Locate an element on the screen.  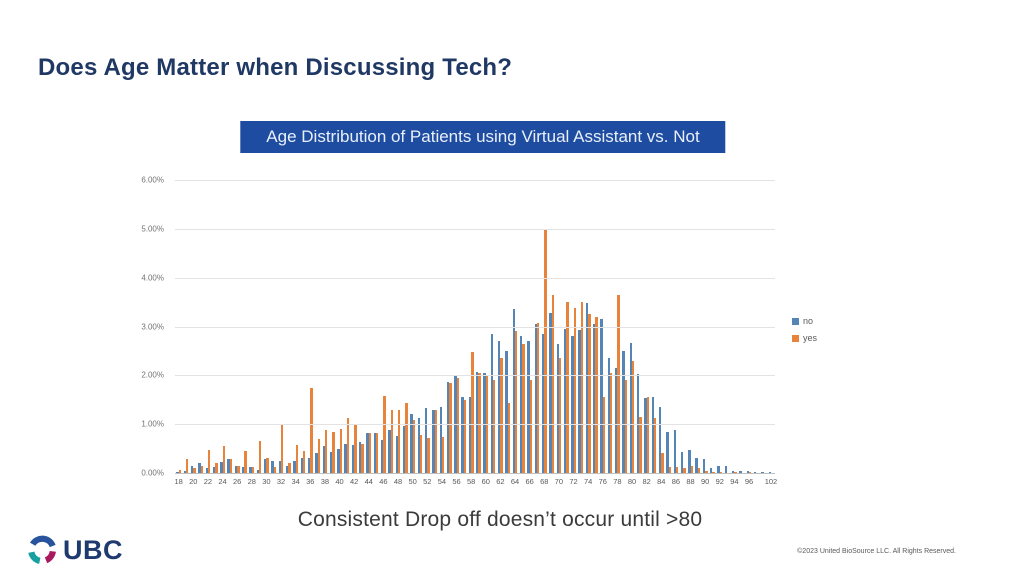
x-tick-slot: 64 is located at coordinates (515, 483).